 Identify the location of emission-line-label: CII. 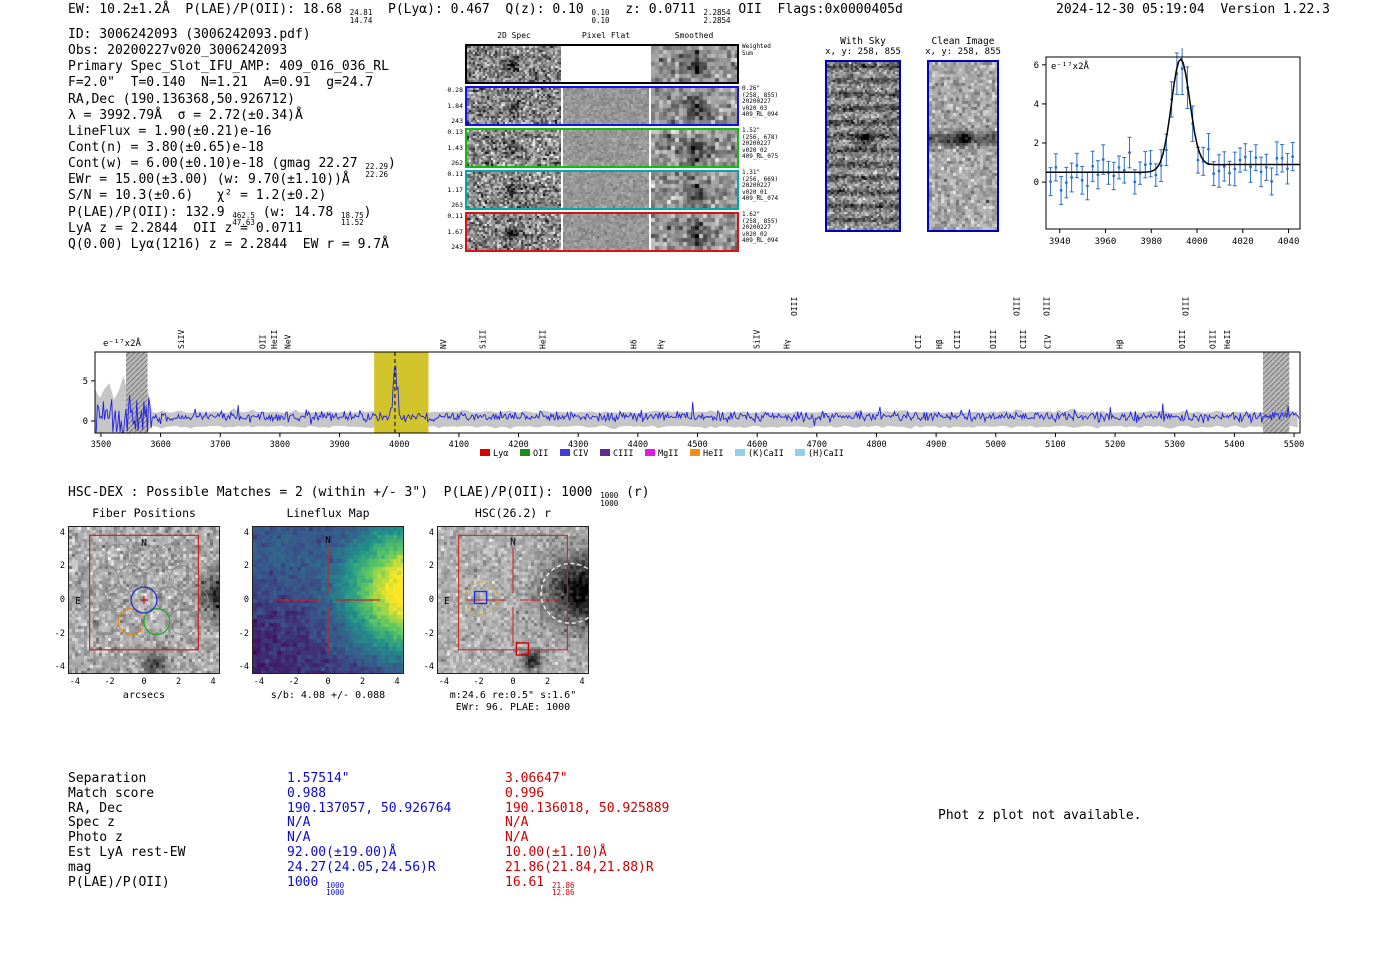
(918, 341).